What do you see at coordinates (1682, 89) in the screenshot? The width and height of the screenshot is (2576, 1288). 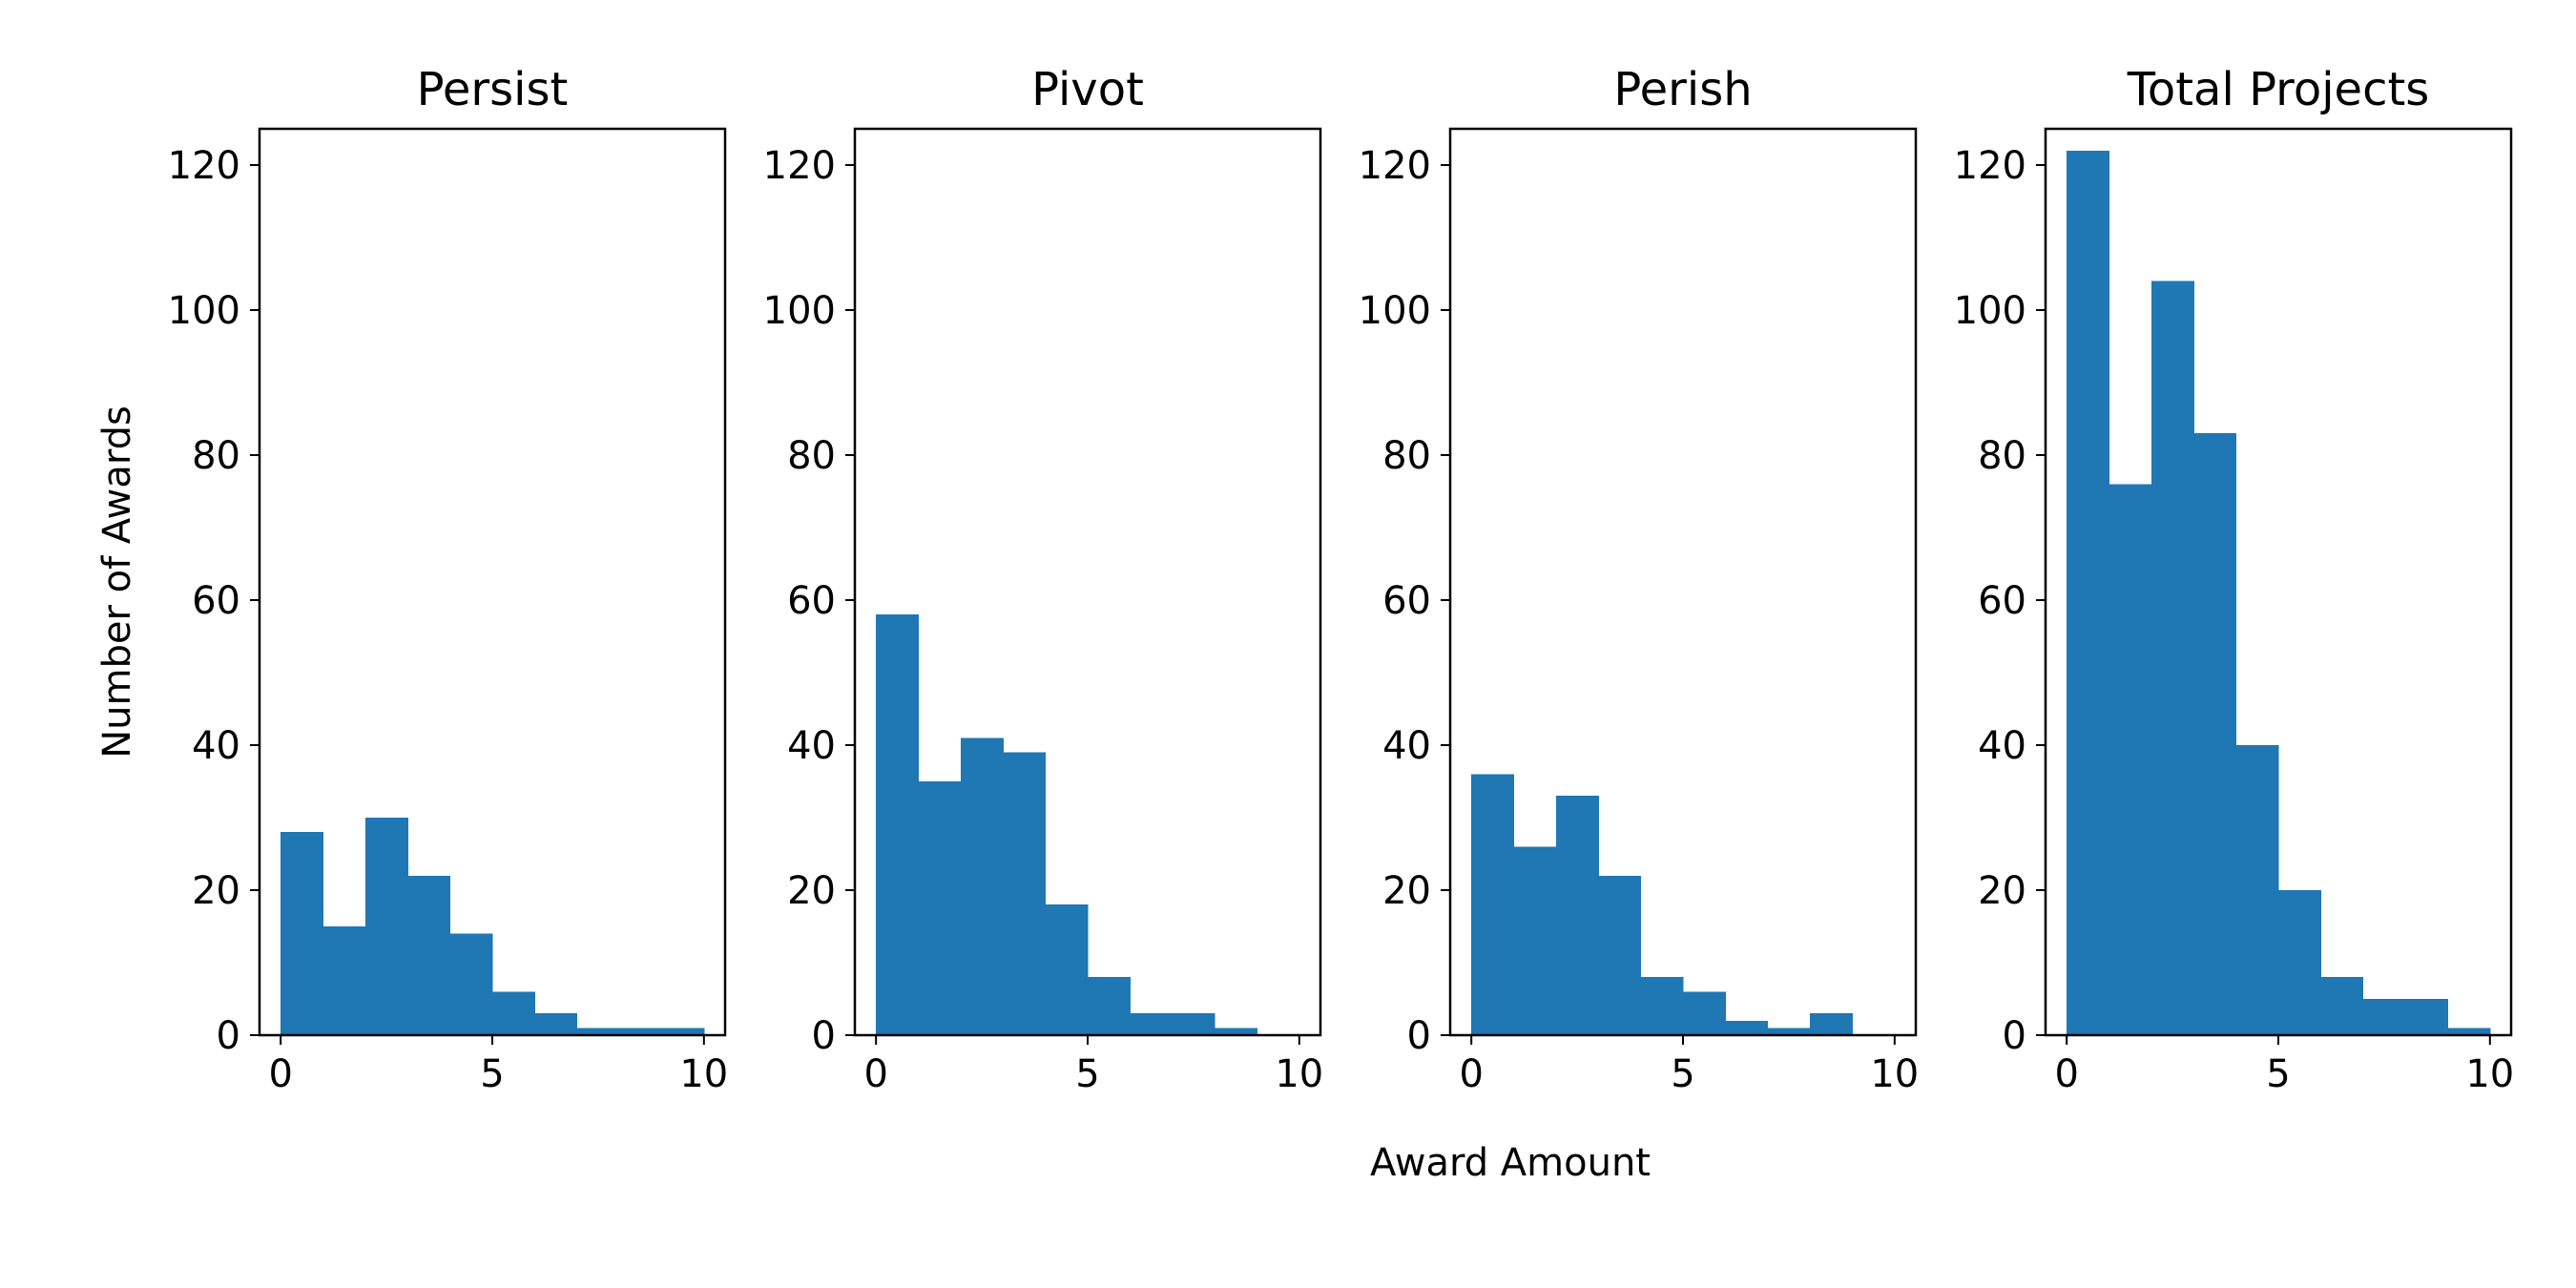 I see `panel-title: Perish` at bounding box center [1682, 89].